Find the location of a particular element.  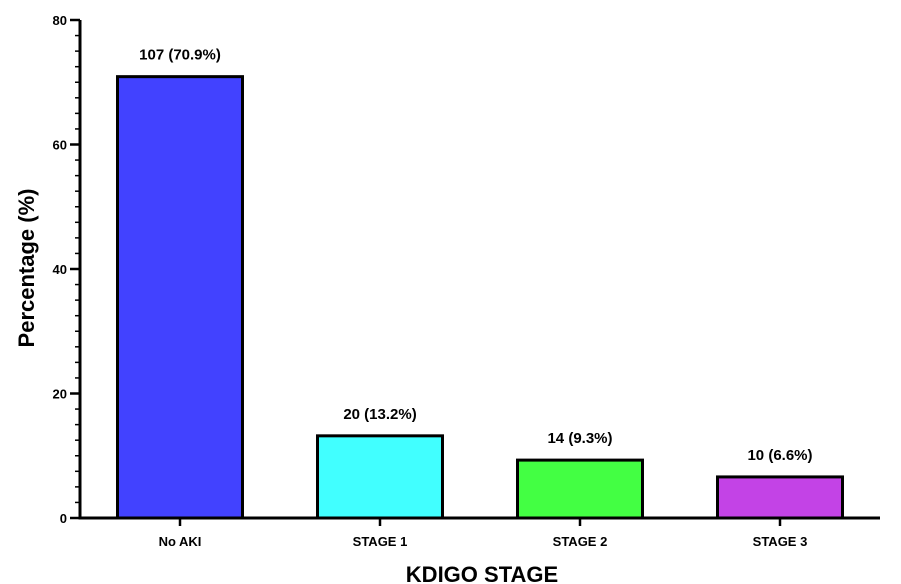

x-tick-label: STAGE 3 is located at coordinates (780, 541).